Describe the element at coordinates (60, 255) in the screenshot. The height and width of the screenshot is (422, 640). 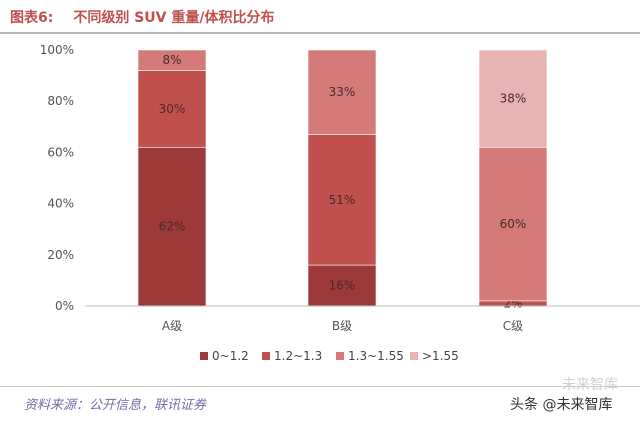
I see `y-tick-label: 20%` at that location.